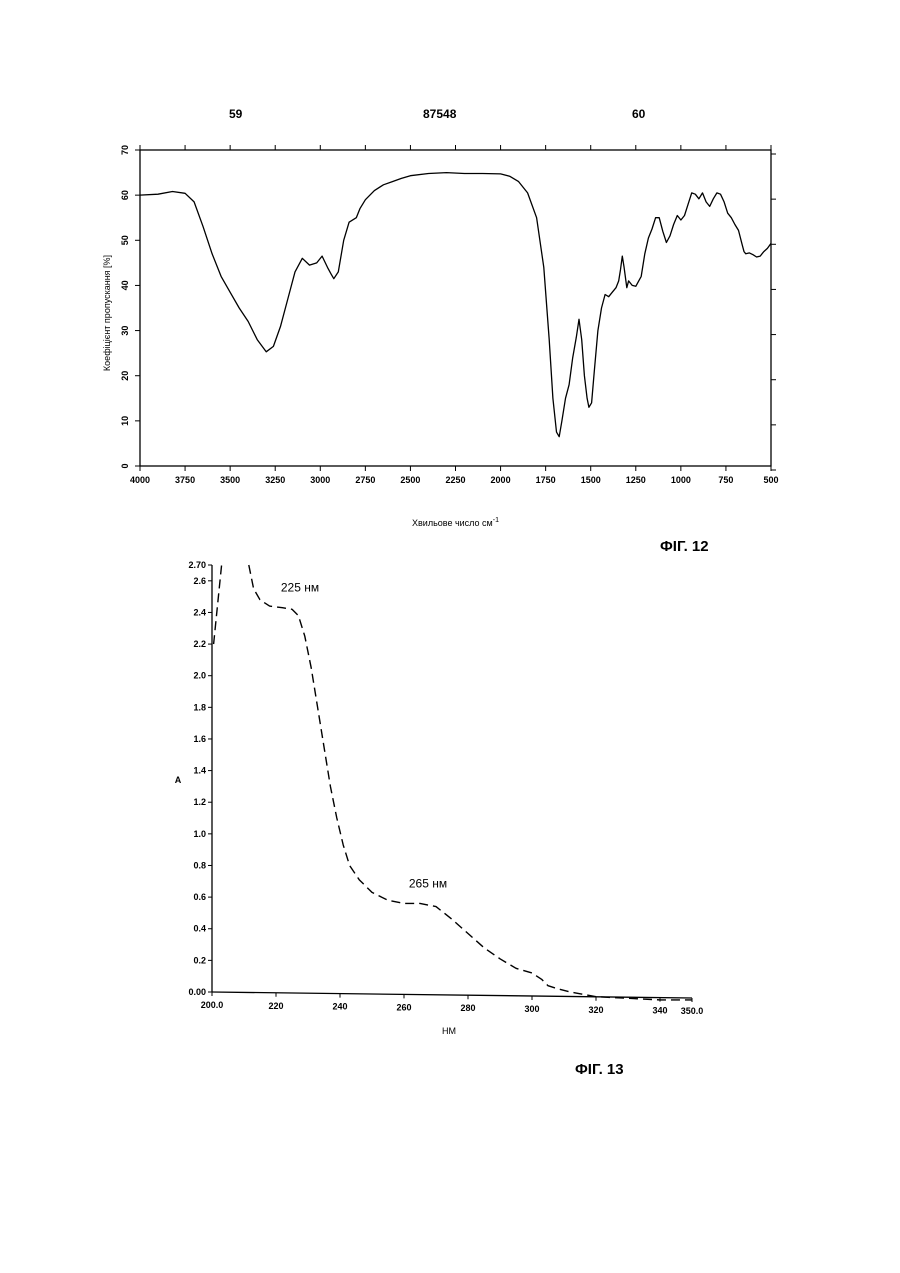 Image resolution: width=900 pixels, height=1273 pixels. I want to click on uv-y-tick-label: 1.0, so click(199, 834).